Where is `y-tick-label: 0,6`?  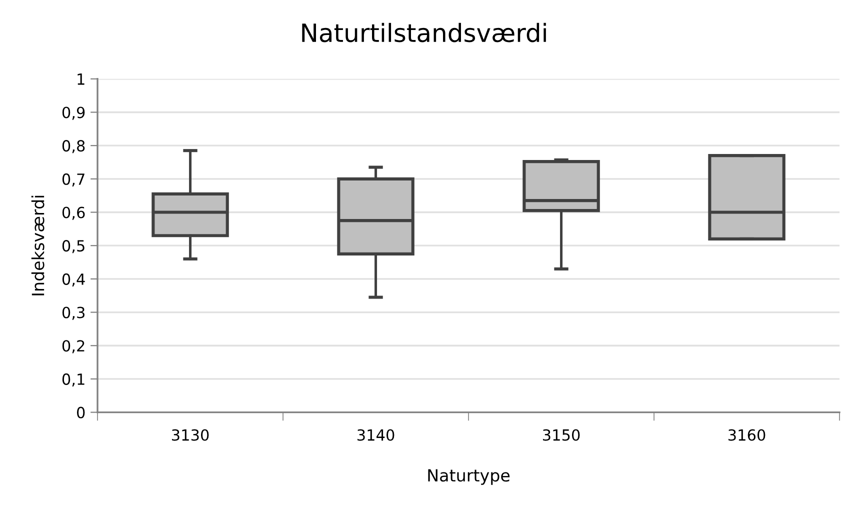 y-tick-label: 0,6 is located at coordinates (73, 213).